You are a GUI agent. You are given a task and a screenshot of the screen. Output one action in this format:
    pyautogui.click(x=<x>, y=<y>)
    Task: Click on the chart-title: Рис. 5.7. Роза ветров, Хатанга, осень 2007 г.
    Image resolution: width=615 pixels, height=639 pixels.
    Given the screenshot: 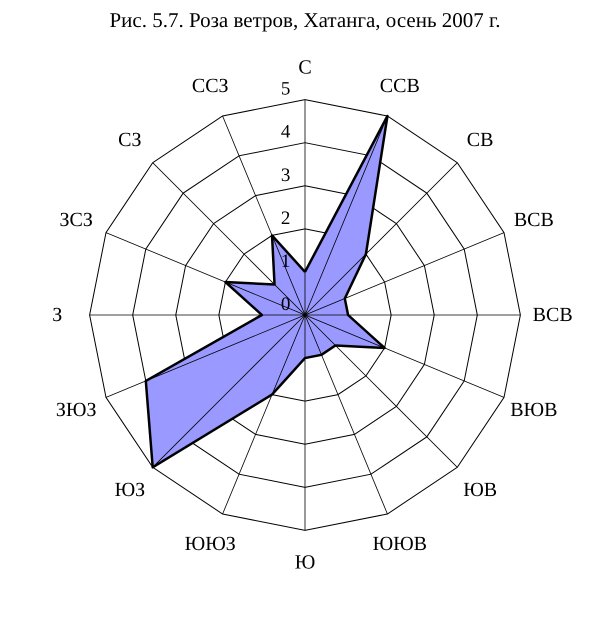 What is the action you would take?
    pyautogui.click(x=305, y=20)
    